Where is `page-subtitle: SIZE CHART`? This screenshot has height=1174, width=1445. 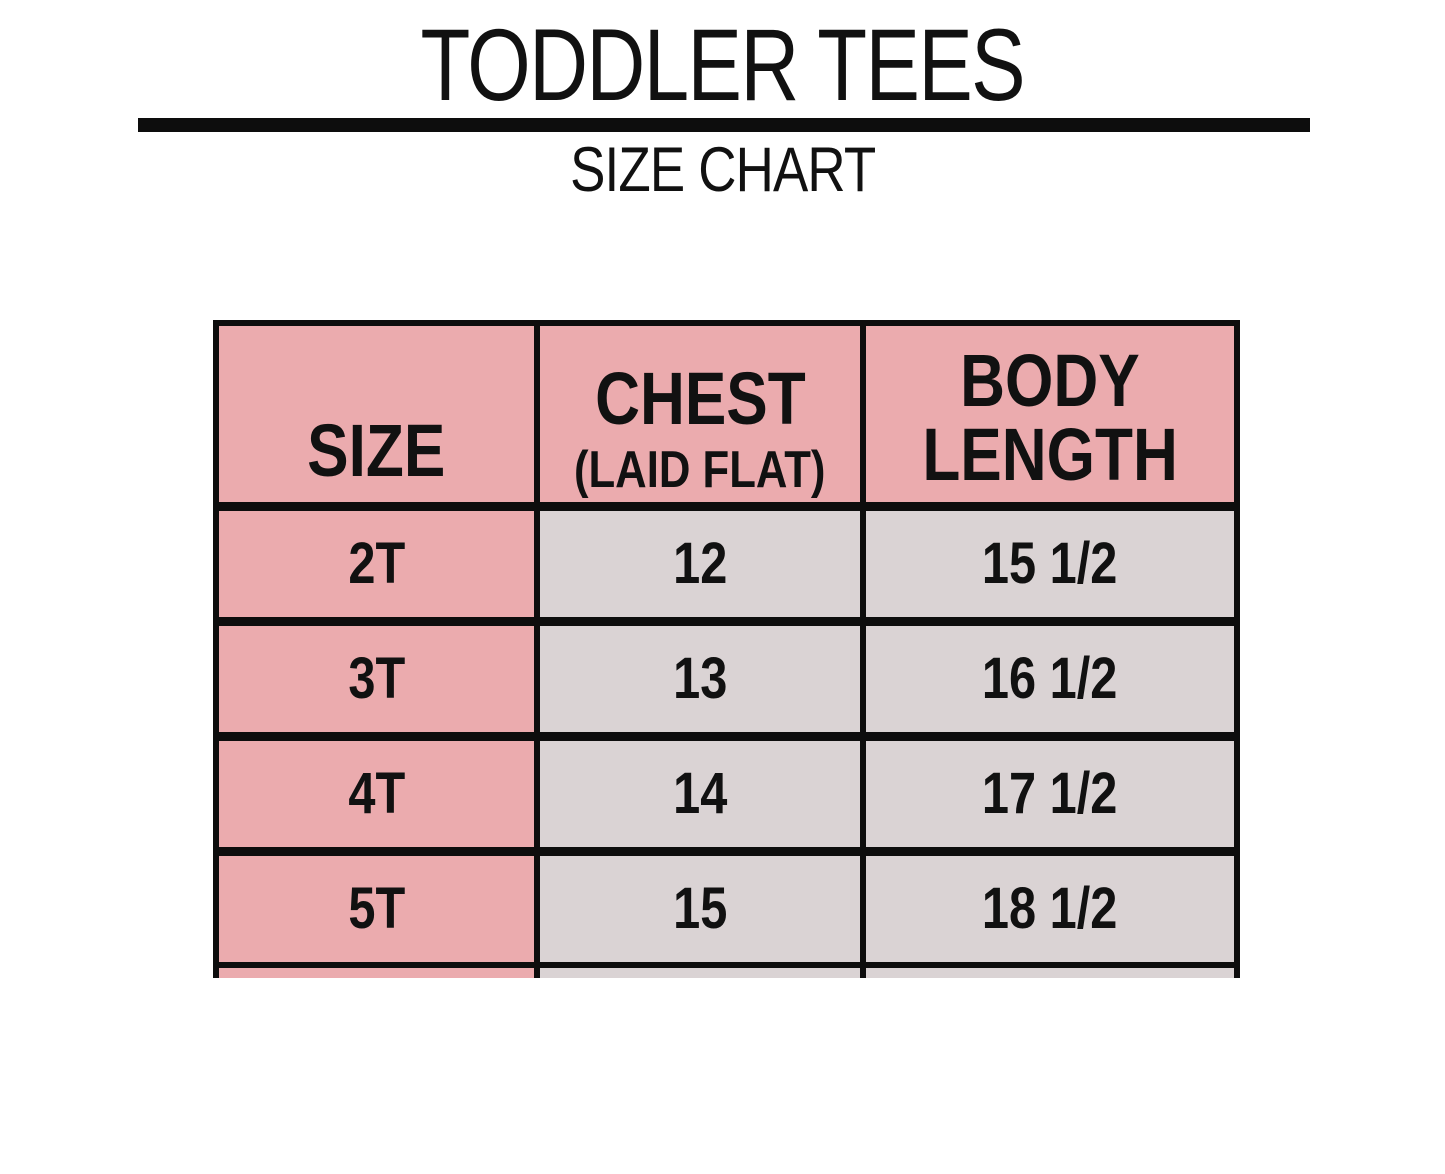 page-subtitle: SIZE CHART is located at coordinates (722, 170).